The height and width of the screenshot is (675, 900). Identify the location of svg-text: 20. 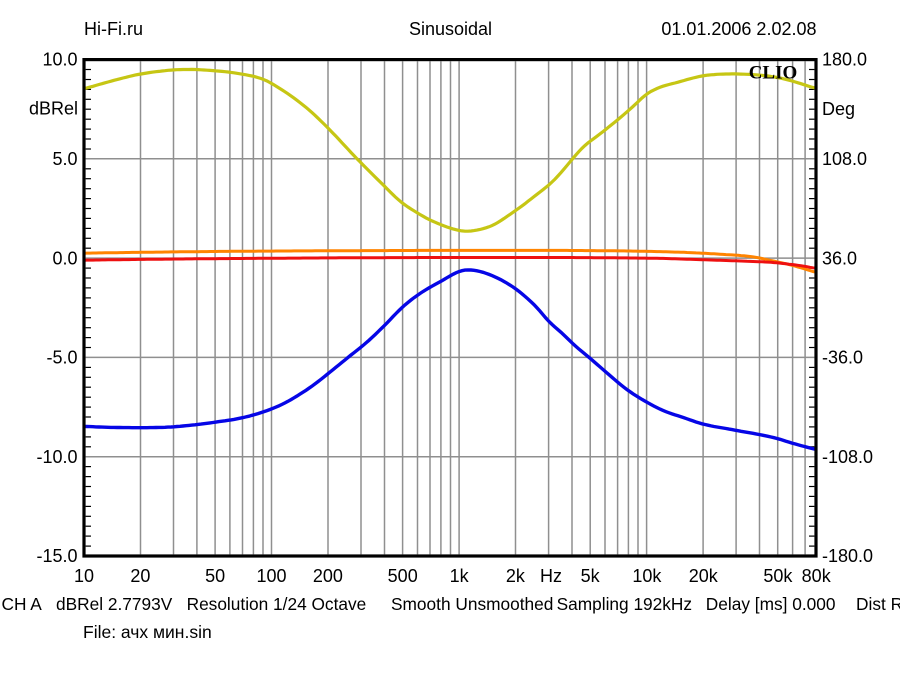
(140, 576).